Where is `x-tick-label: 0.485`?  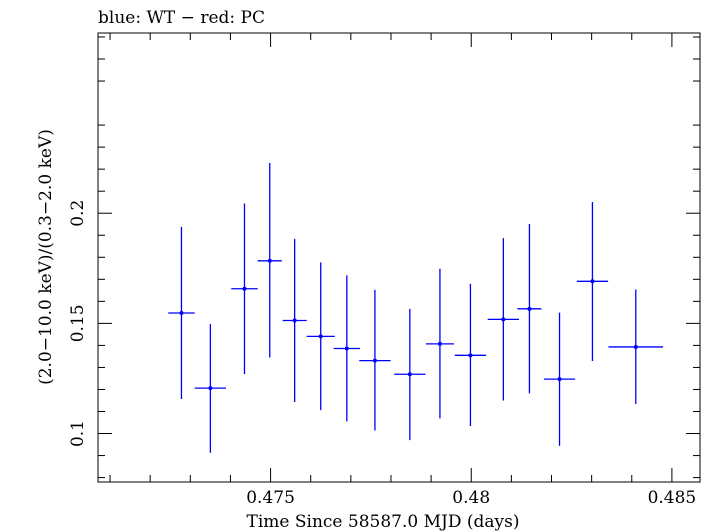
x-tick-label: 0.485 is located at coordinates (672, 498).